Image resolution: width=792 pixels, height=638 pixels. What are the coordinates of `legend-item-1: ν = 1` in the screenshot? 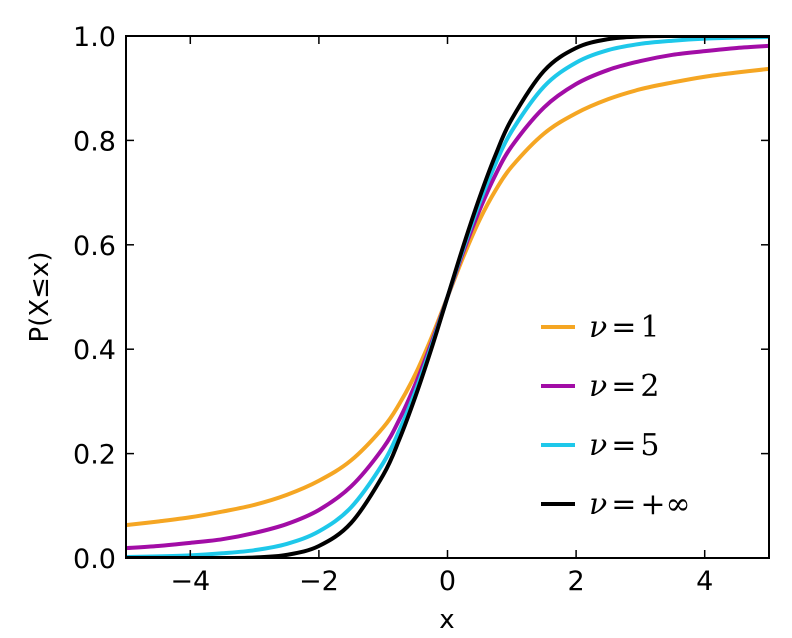 It's located at (600, 327).